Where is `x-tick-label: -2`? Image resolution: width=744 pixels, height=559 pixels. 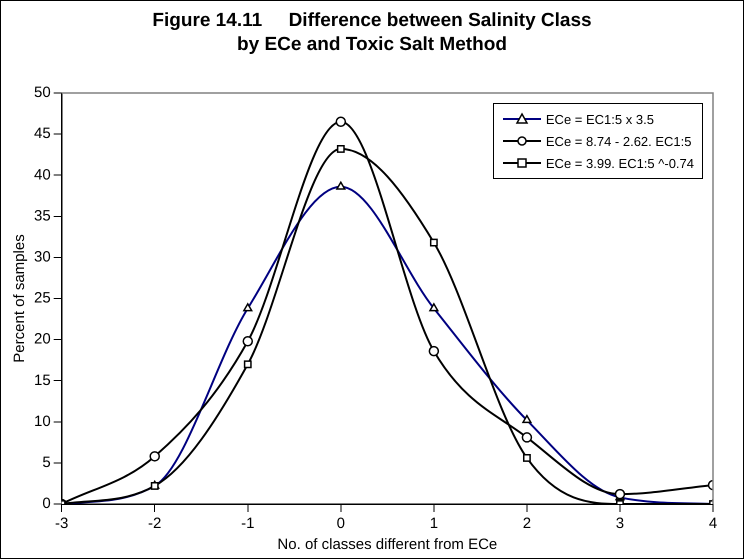 x-tick-label: -2 is located at coordinates (155, 523).